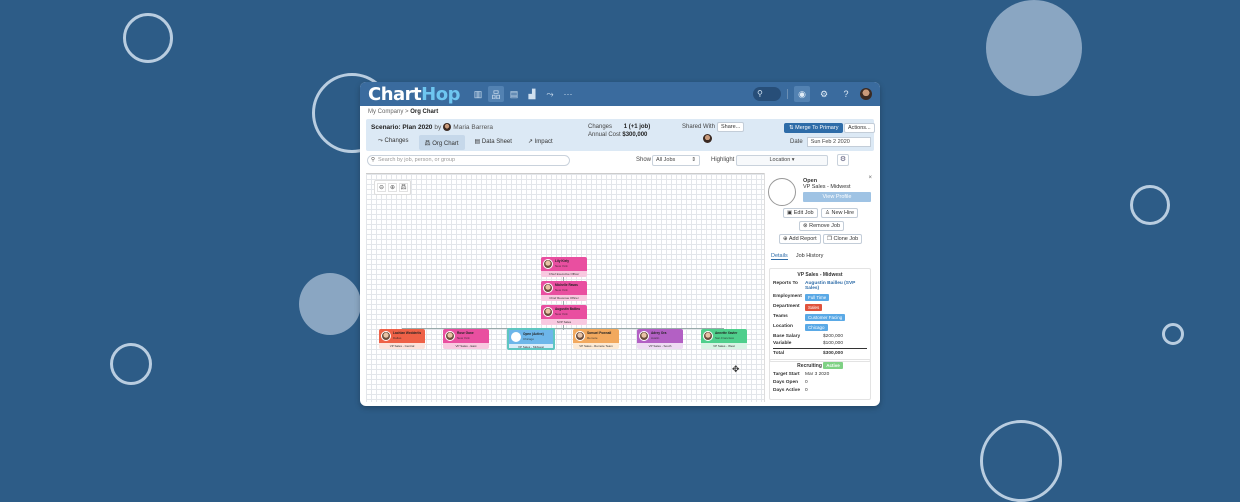 This screenshot has width=1240, height=502. What do you see at coordinates (814, 128) in the screenshot?
I see `merge-to-primary-button: ⇅ Merge To Primary` at bounding box center [814, 128].